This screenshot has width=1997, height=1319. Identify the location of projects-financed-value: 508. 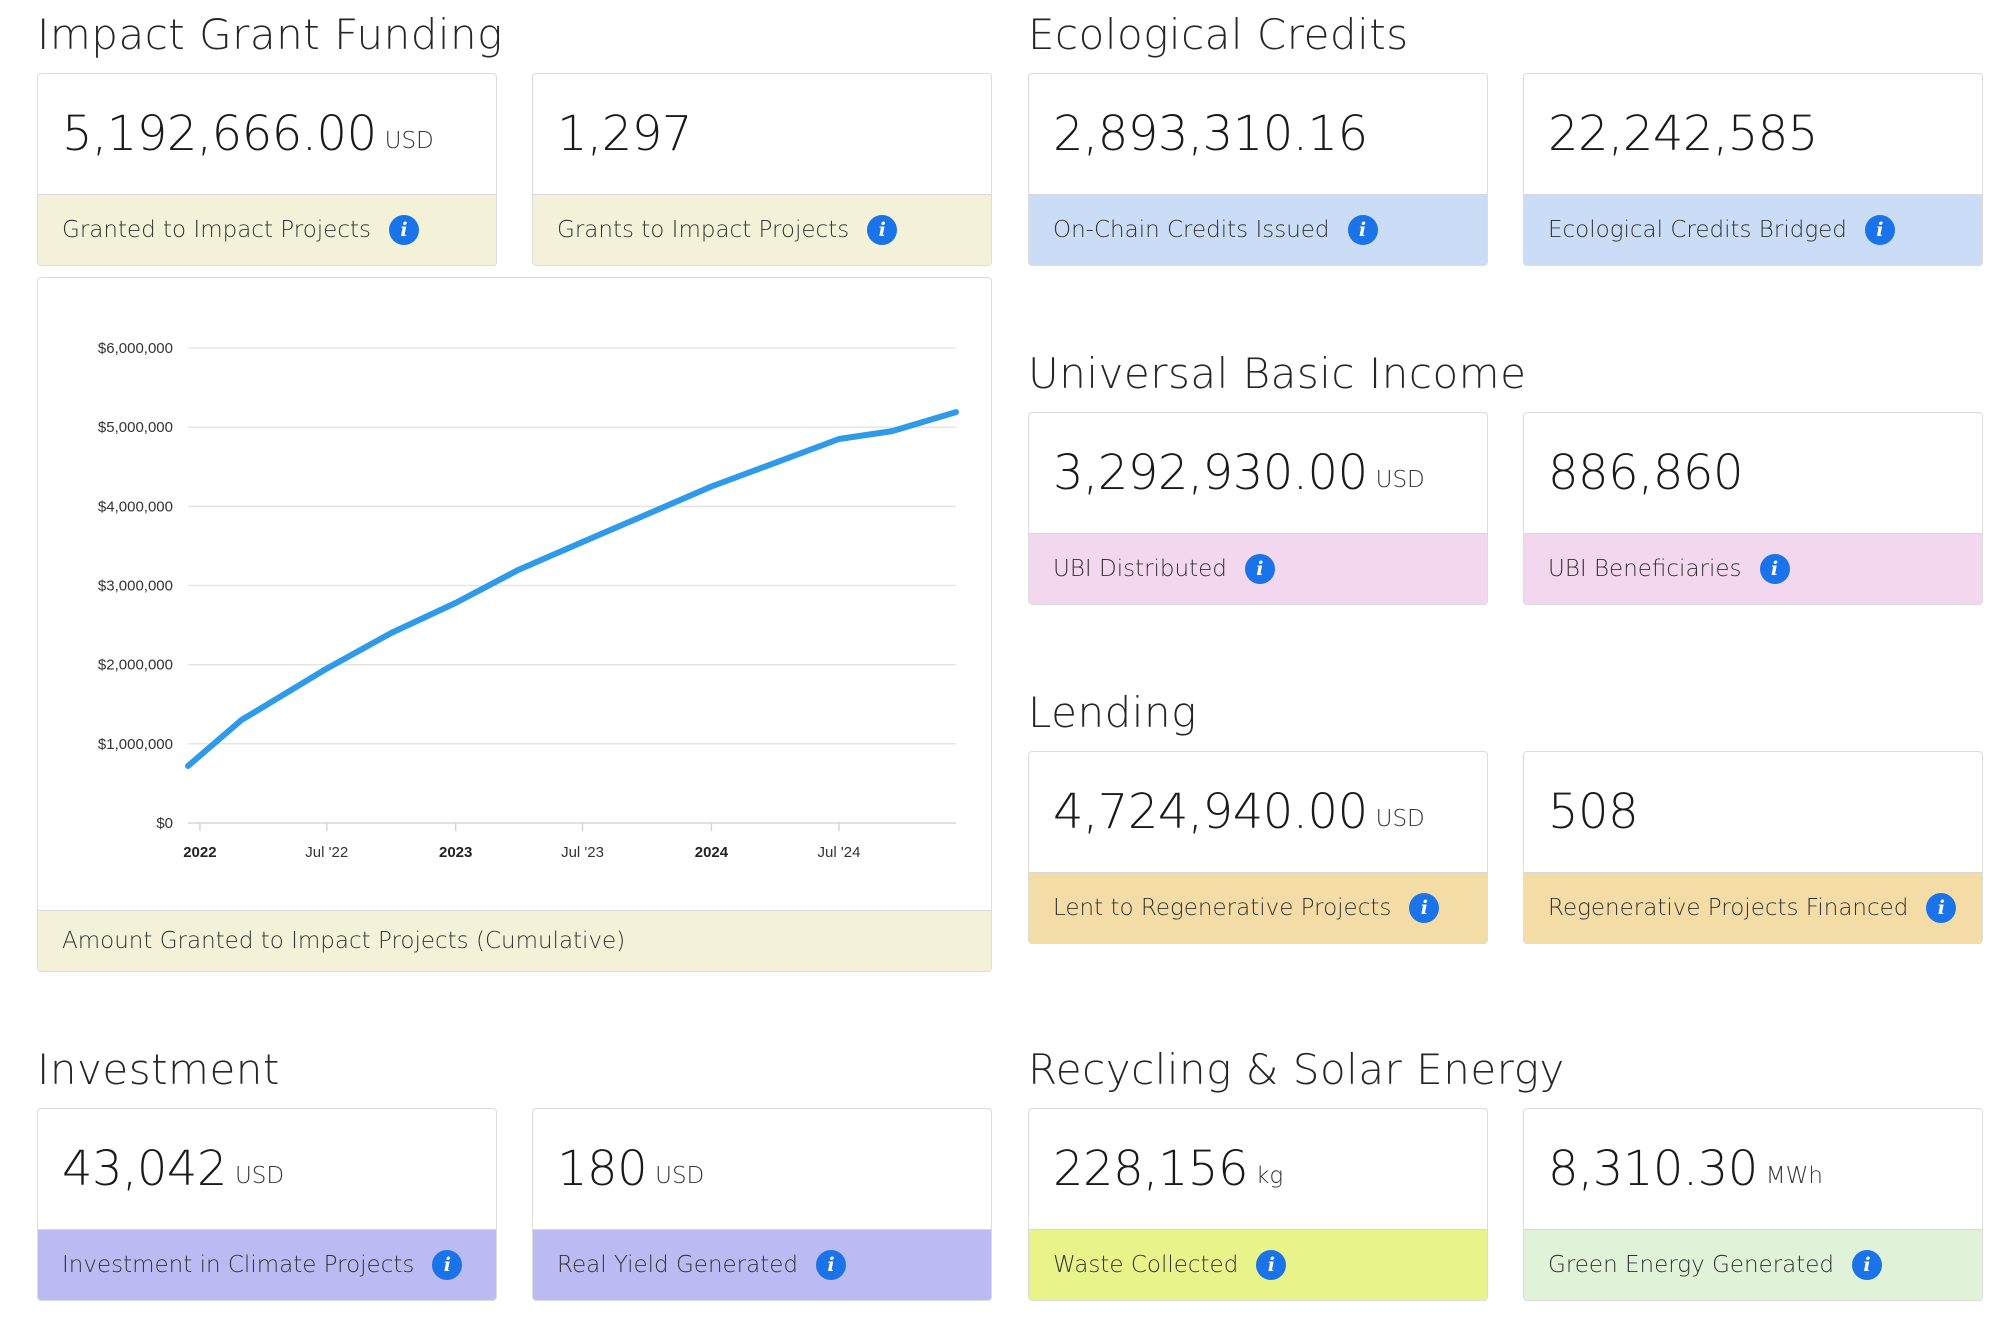
(1593, 812).